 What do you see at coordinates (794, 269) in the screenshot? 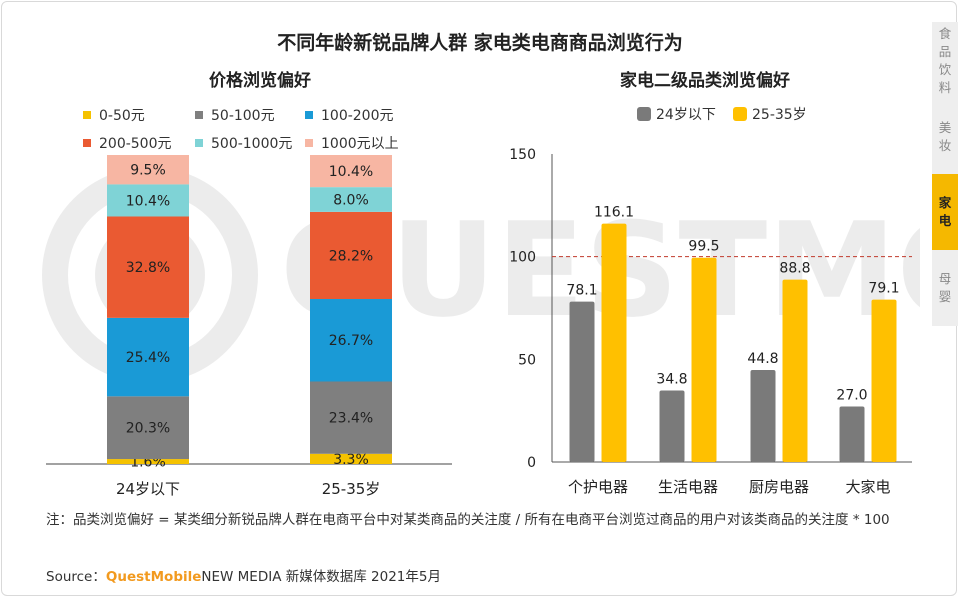
I see `bar-value-label: 88.8` at bounding box center [794, 269].